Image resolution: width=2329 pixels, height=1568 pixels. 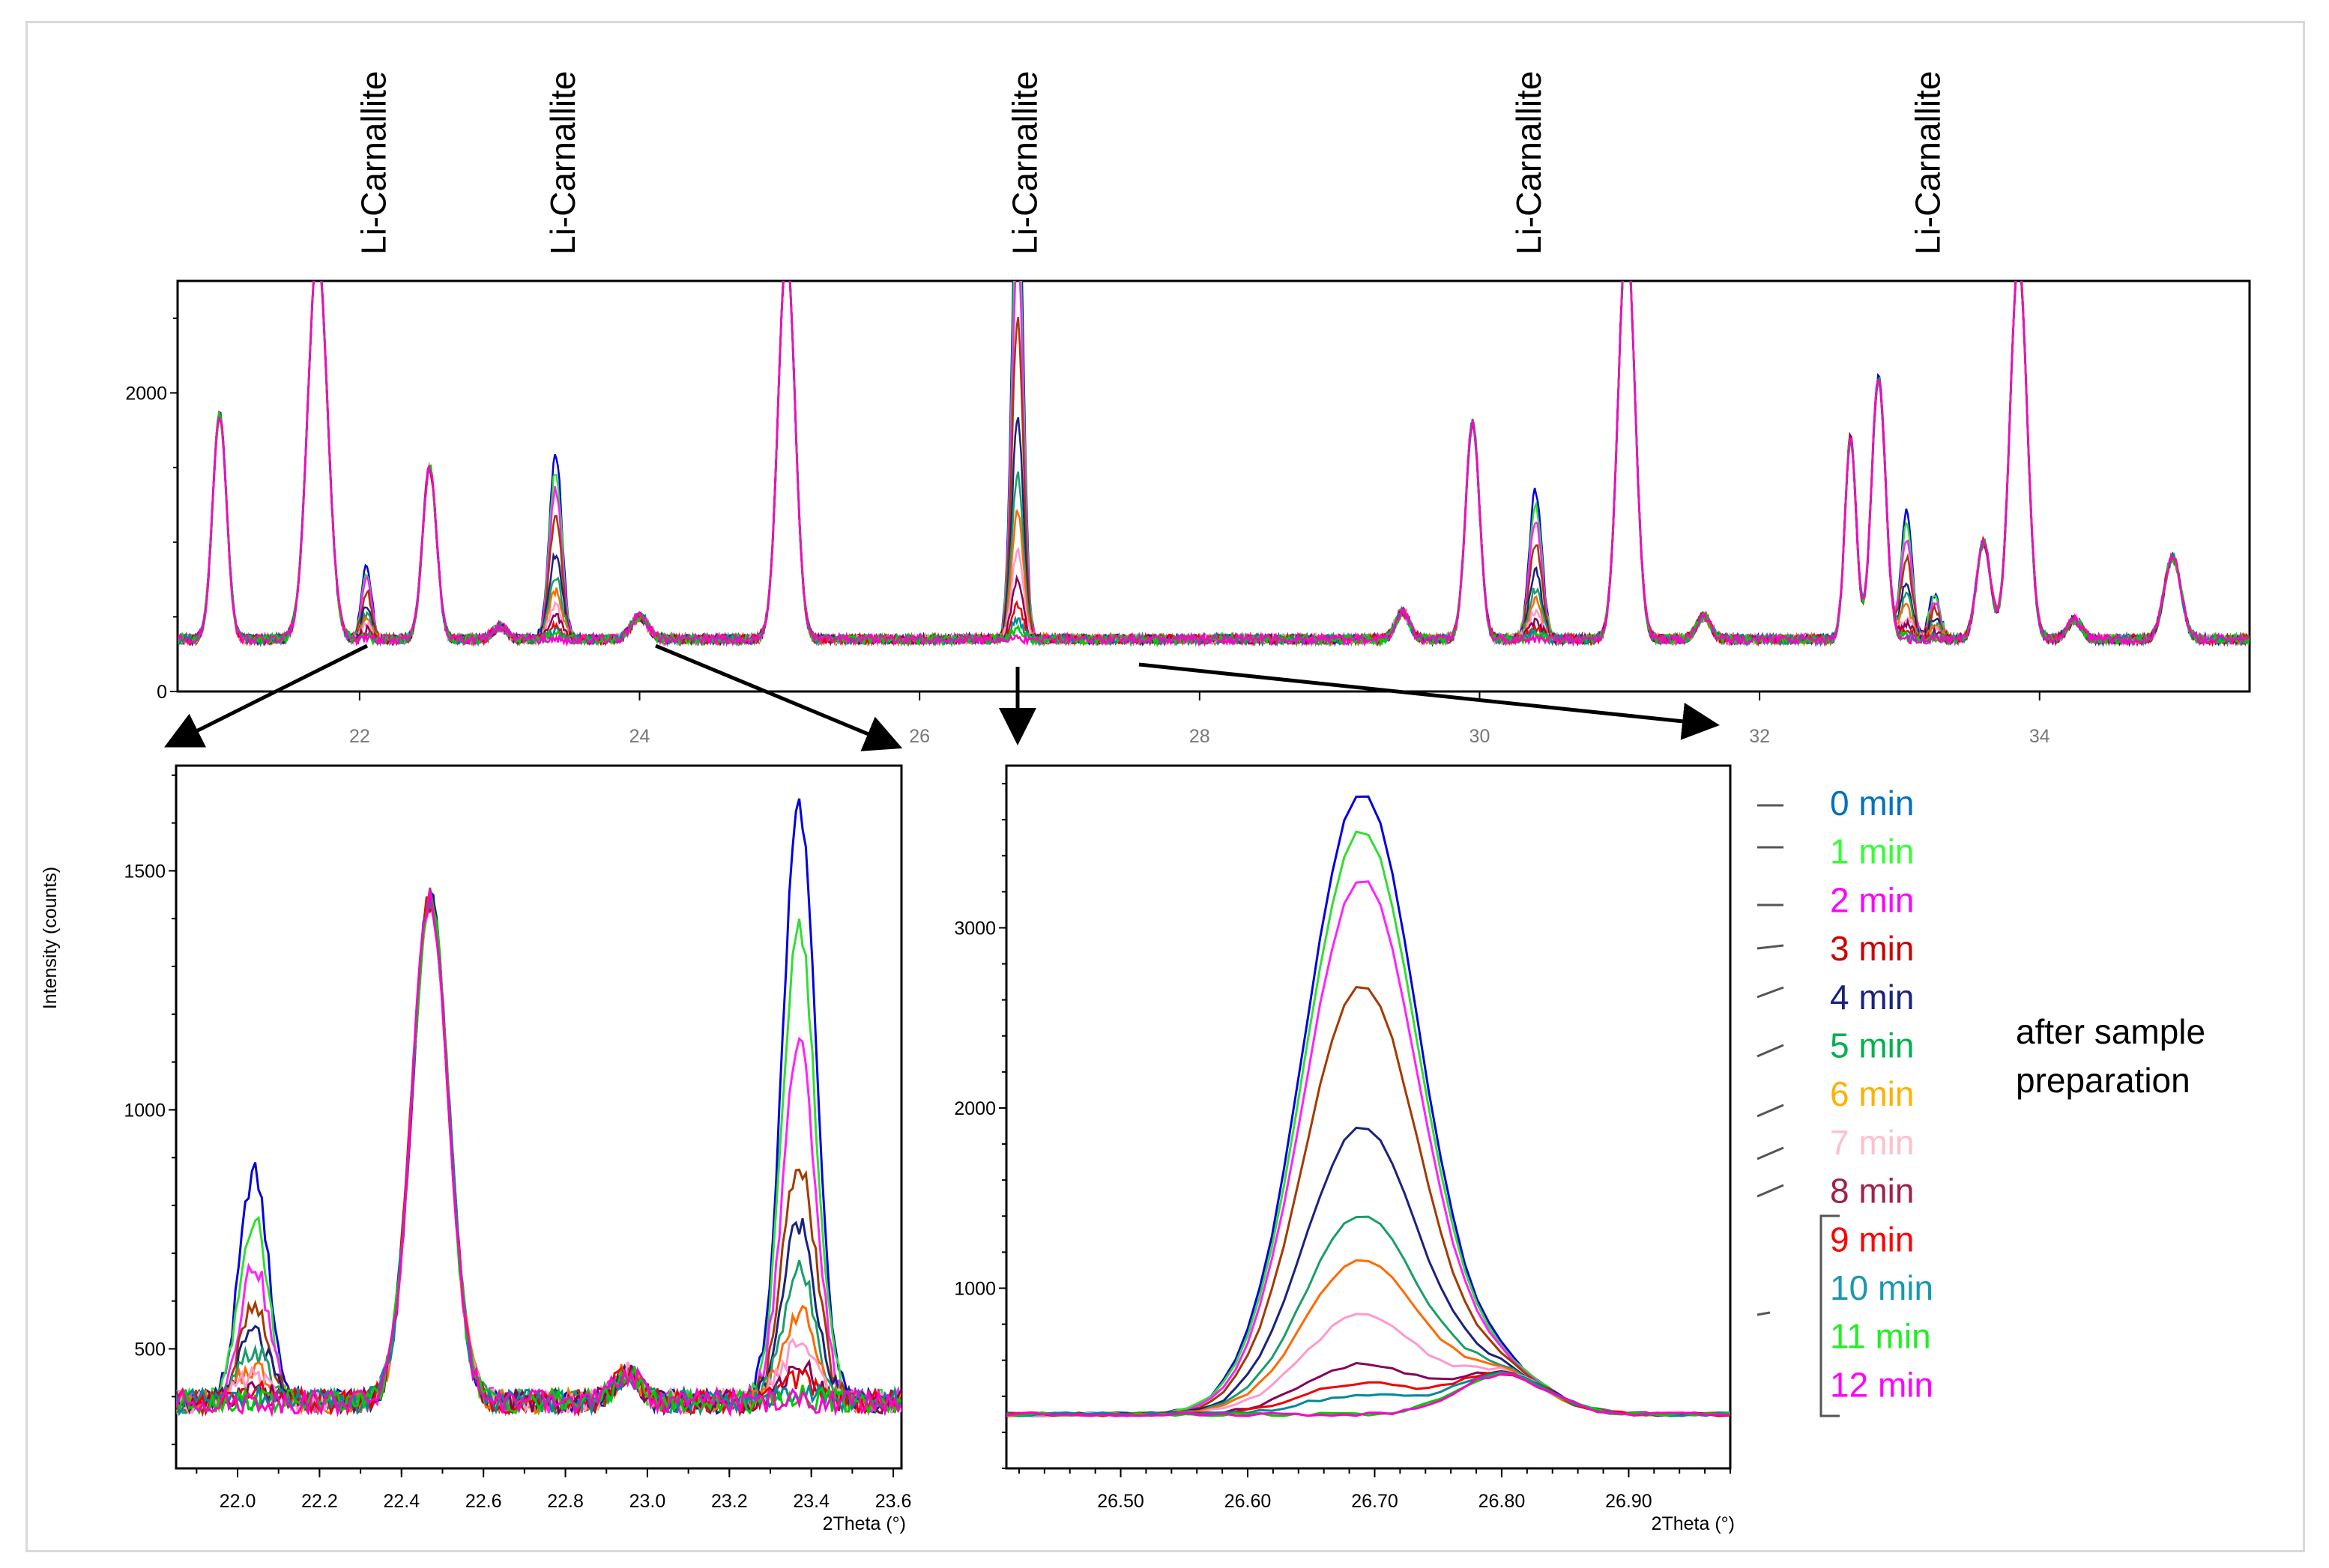 I want to click on ov-xtick-label: 22, so click(x=359, y=736).